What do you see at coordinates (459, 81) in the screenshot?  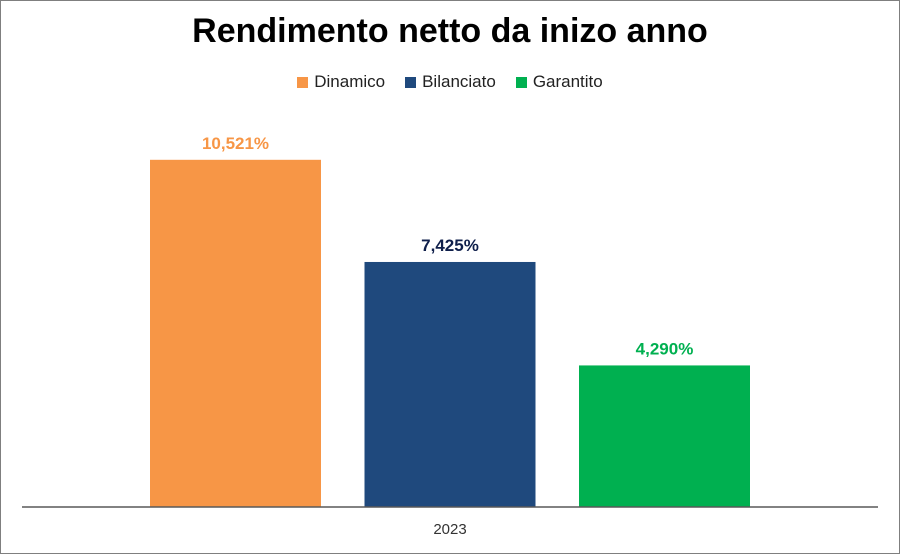 I see `legend-label-bilanciato: Bilanciato` at bounding box center [459, 81].